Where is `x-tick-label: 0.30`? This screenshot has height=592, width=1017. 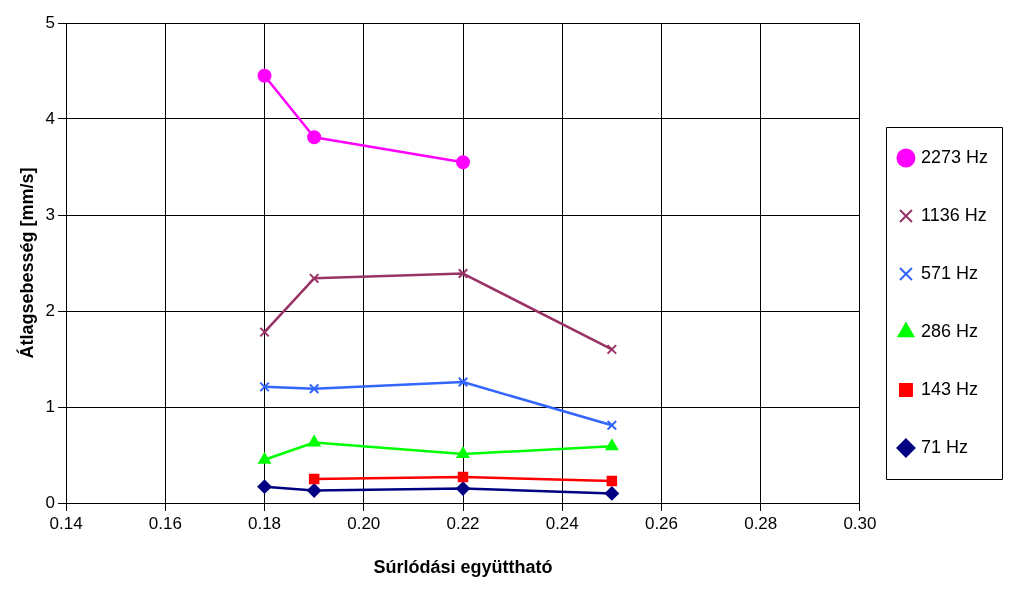
x-tick-label: 0.30 is located at coordinates (860, 523).